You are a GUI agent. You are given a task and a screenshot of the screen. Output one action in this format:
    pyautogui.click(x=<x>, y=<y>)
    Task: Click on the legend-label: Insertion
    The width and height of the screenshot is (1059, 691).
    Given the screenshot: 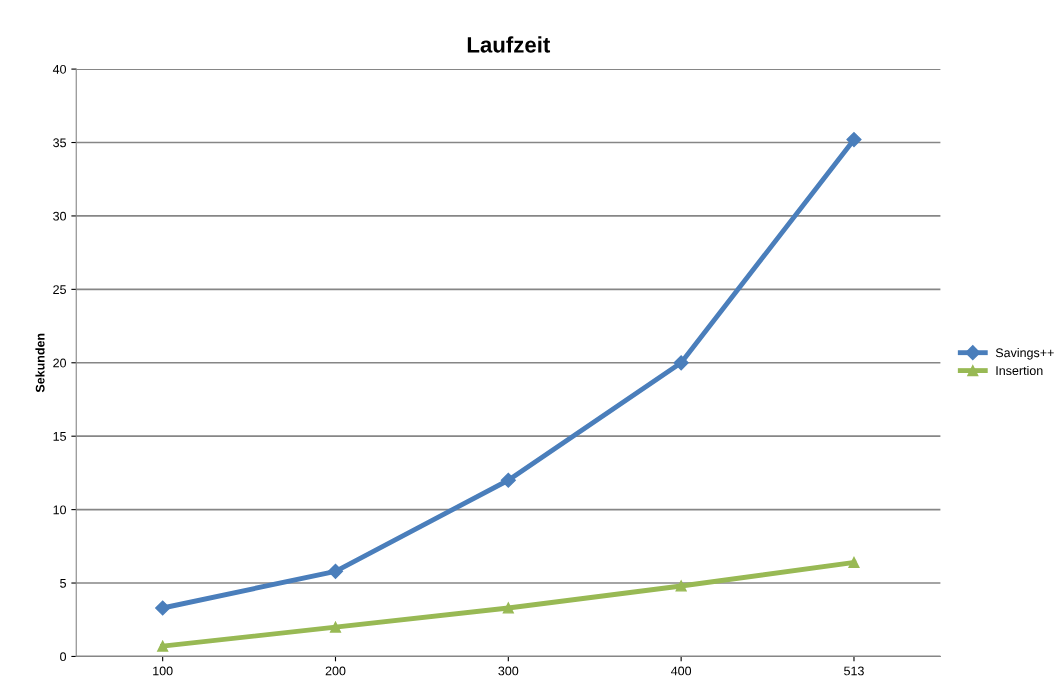 What is the action you would take?
    pyautogui.click(x=1019, y=370)
    